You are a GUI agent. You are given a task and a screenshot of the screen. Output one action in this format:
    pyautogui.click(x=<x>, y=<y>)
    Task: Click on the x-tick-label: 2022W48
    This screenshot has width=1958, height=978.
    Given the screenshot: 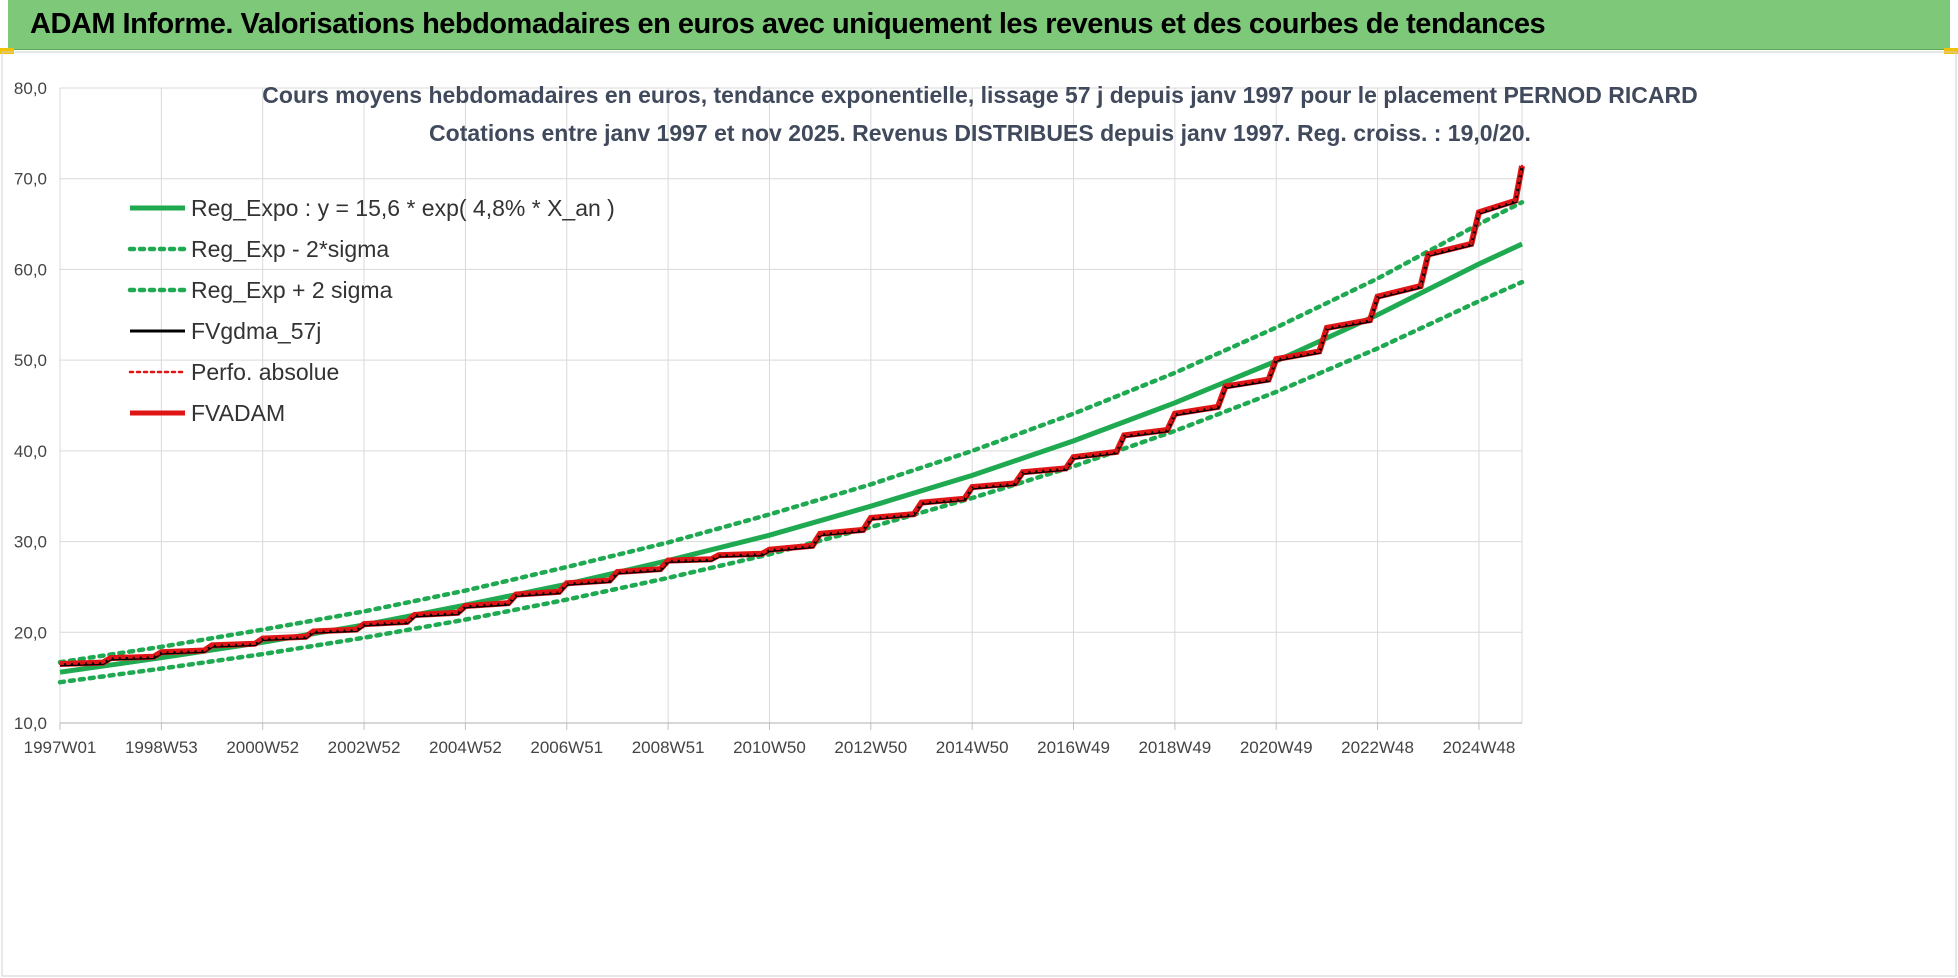 What is the action you would take?
    pyautogui.click(x=1377, y=747)
    